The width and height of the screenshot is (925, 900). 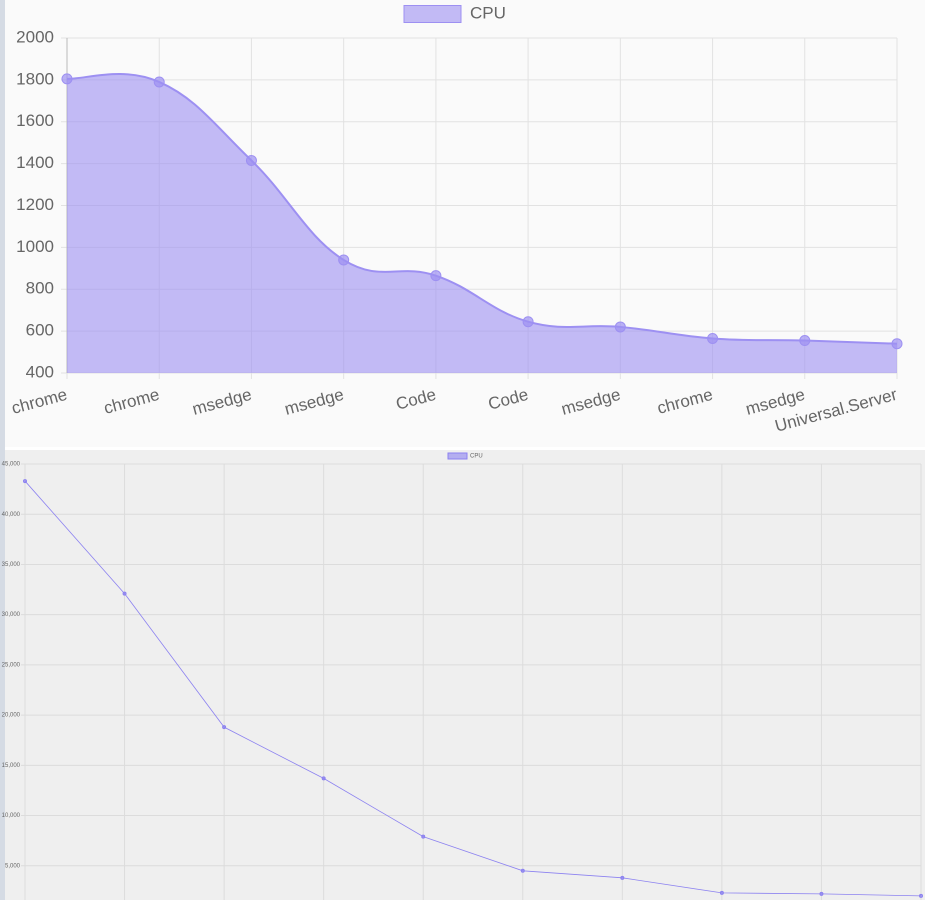 I want to click on y-tick-label: 20,000, so click(x=11, y=716).